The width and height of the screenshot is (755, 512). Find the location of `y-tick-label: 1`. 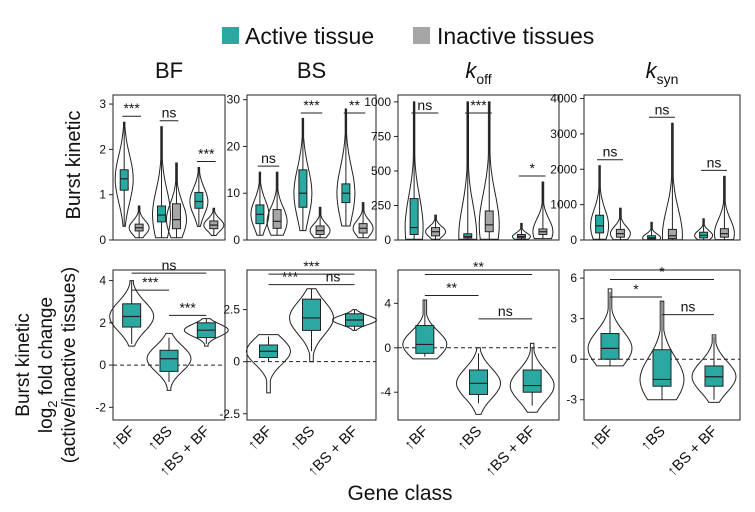

y-tick-label: 1 is located at coordinates (102, 195).